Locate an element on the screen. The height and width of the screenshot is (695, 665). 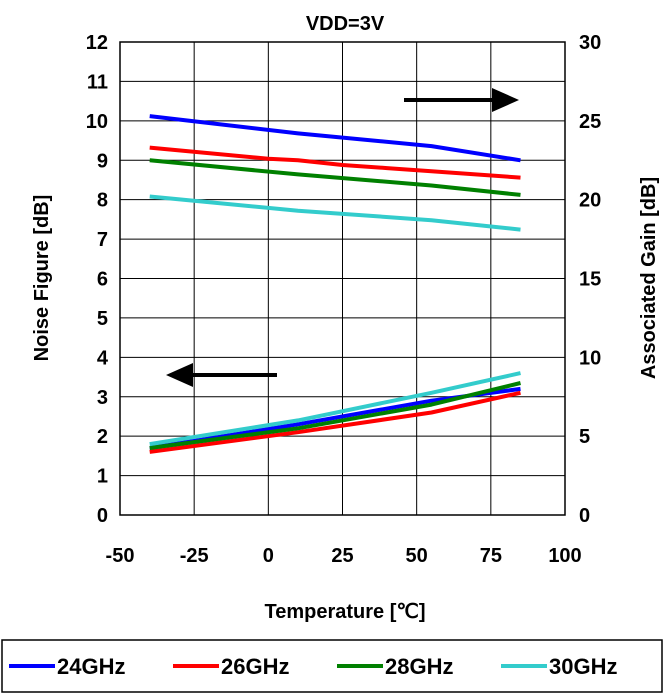
y-axis-title: Noise Figure [dB] is located at coordinates (42, 278).